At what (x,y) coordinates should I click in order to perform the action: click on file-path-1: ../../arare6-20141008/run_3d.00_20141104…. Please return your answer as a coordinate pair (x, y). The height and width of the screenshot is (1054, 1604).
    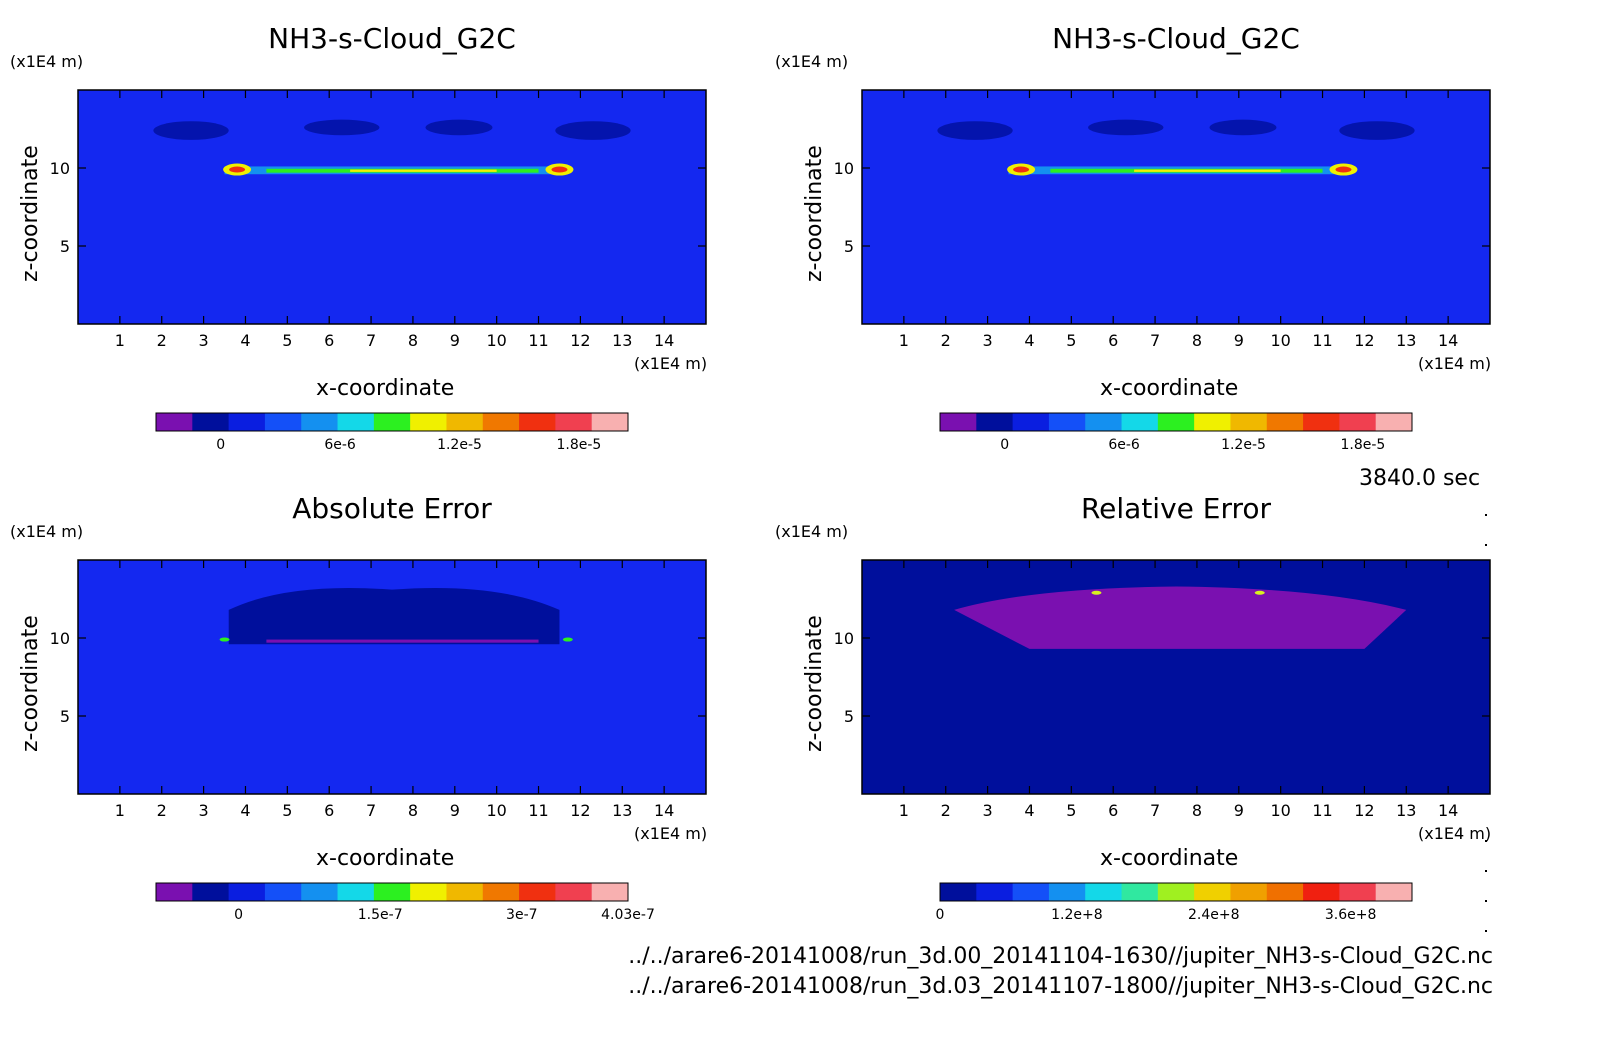
    Looking at the image, I should click on (1060, 956).